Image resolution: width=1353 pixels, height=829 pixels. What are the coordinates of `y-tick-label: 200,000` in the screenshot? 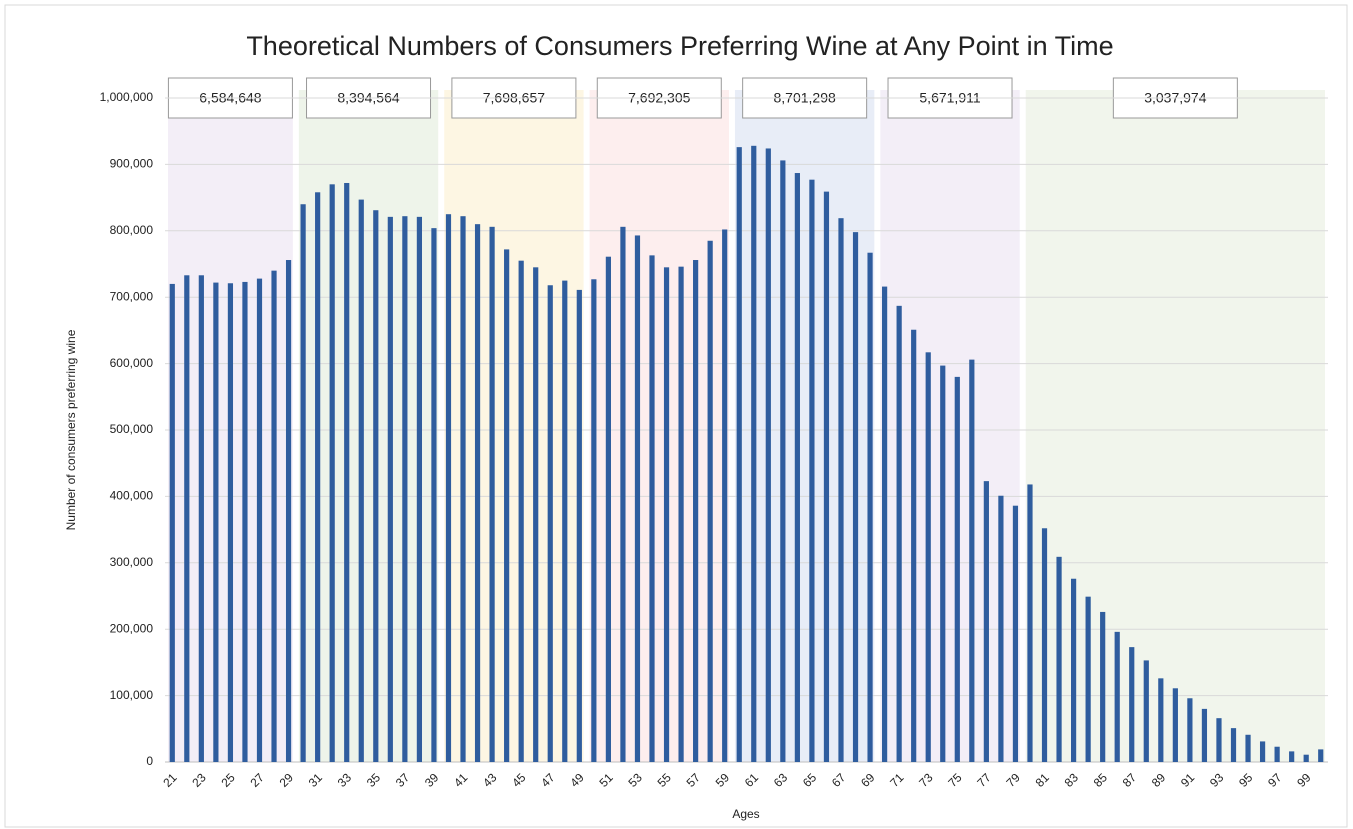 It's located at (132, 628).